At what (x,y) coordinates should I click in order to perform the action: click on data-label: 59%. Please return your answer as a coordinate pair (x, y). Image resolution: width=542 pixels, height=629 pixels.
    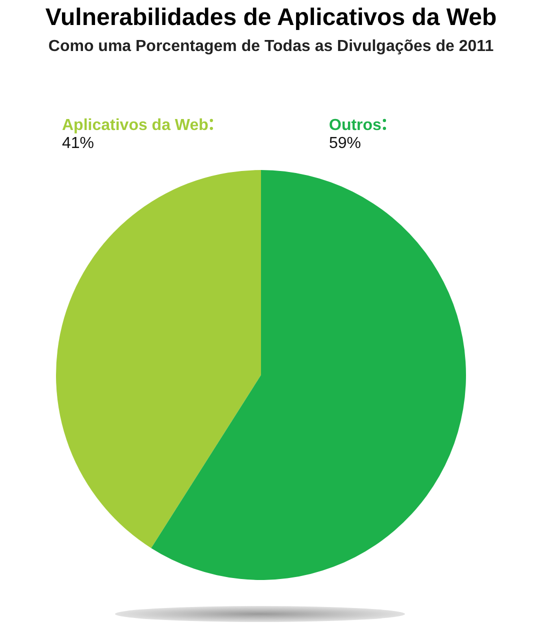
    Looking at the image, I should click on (345, 143).